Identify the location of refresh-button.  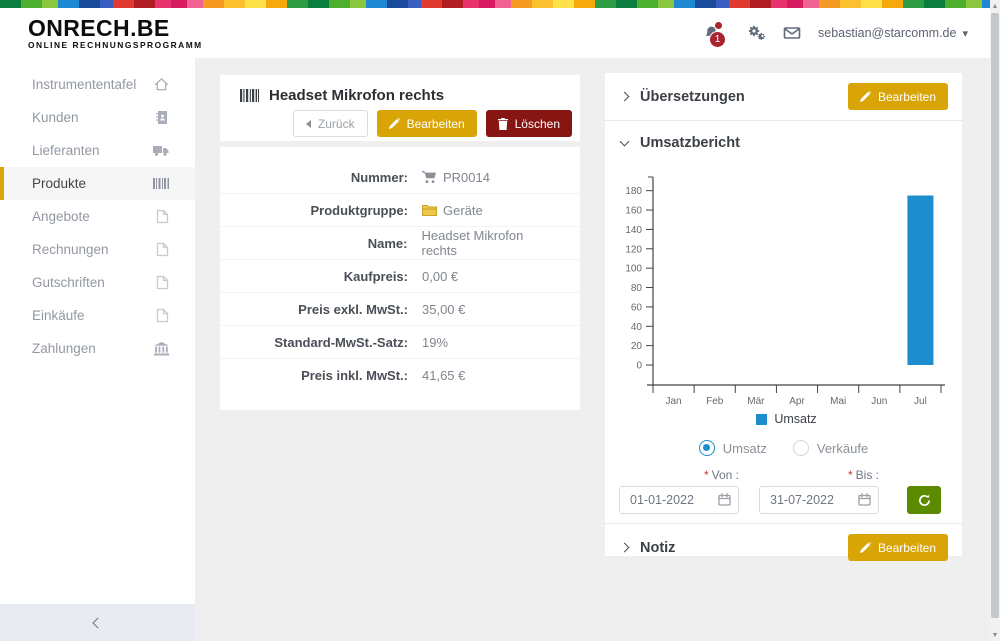
(924, 500).